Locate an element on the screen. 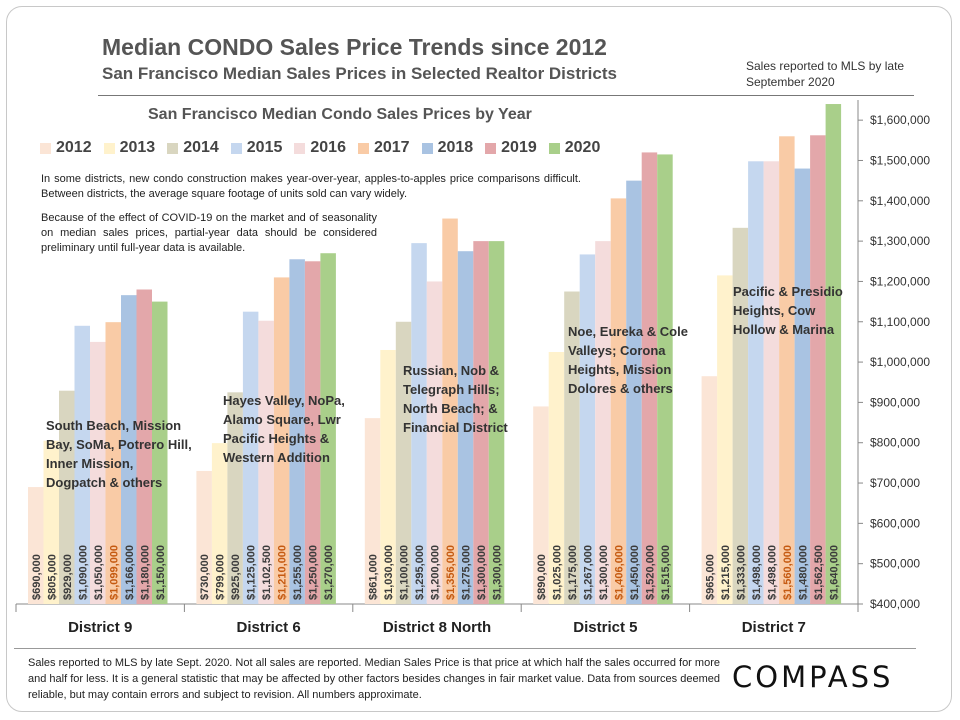  legend-item-2012: 2012 is located at coordinates (66, 148).